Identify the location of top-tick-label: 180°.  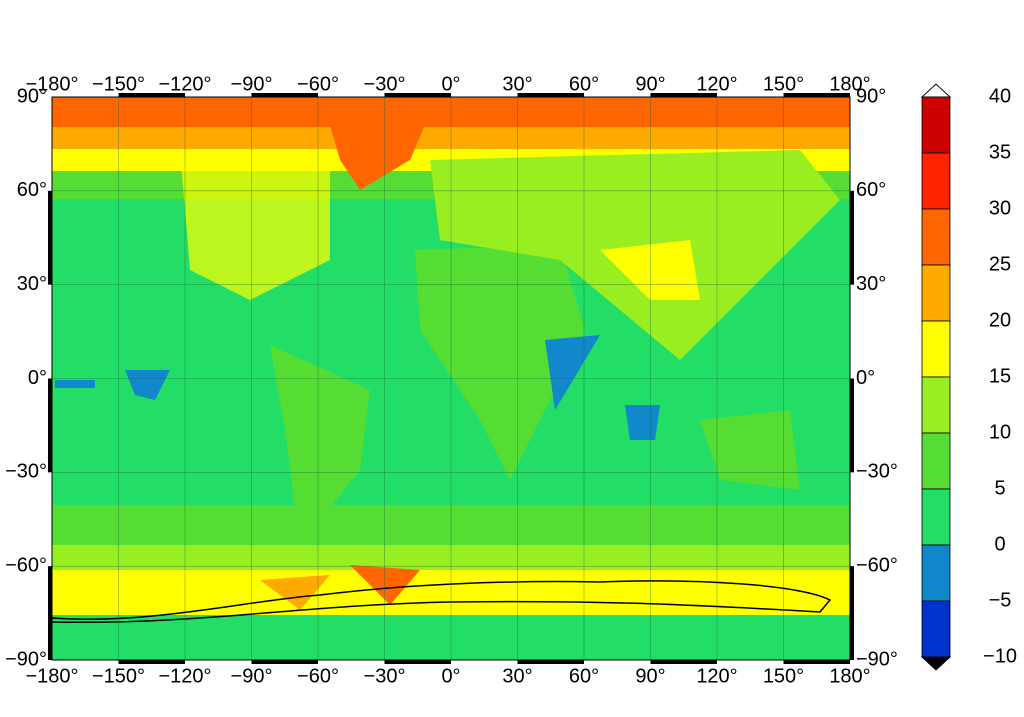
(849, 84).